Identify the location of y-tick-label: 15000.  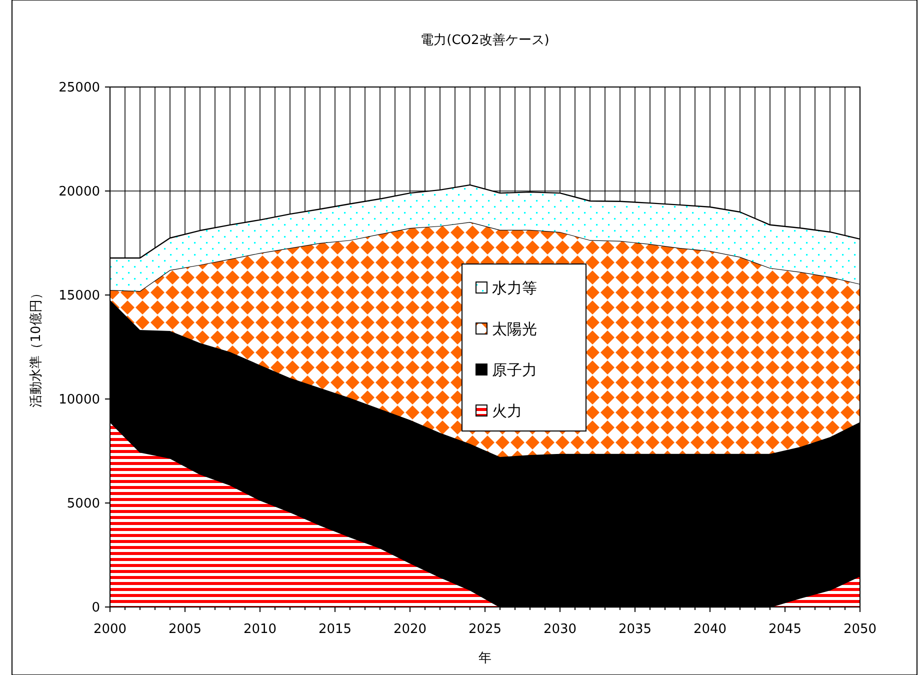
(79, 296).